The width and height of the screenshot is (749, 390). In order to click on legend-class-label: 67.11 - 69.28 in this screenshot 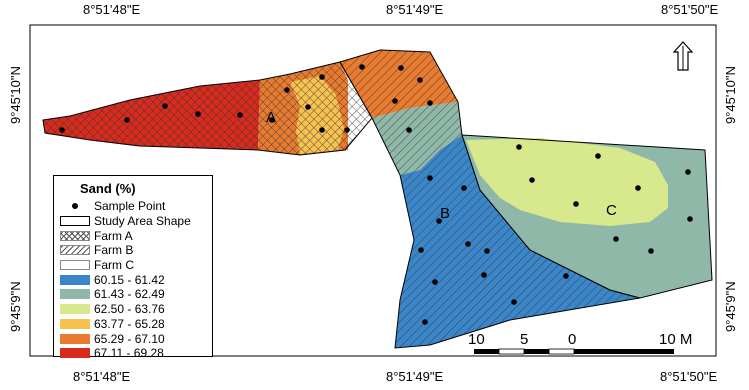, I will do `click(129, 353)`.